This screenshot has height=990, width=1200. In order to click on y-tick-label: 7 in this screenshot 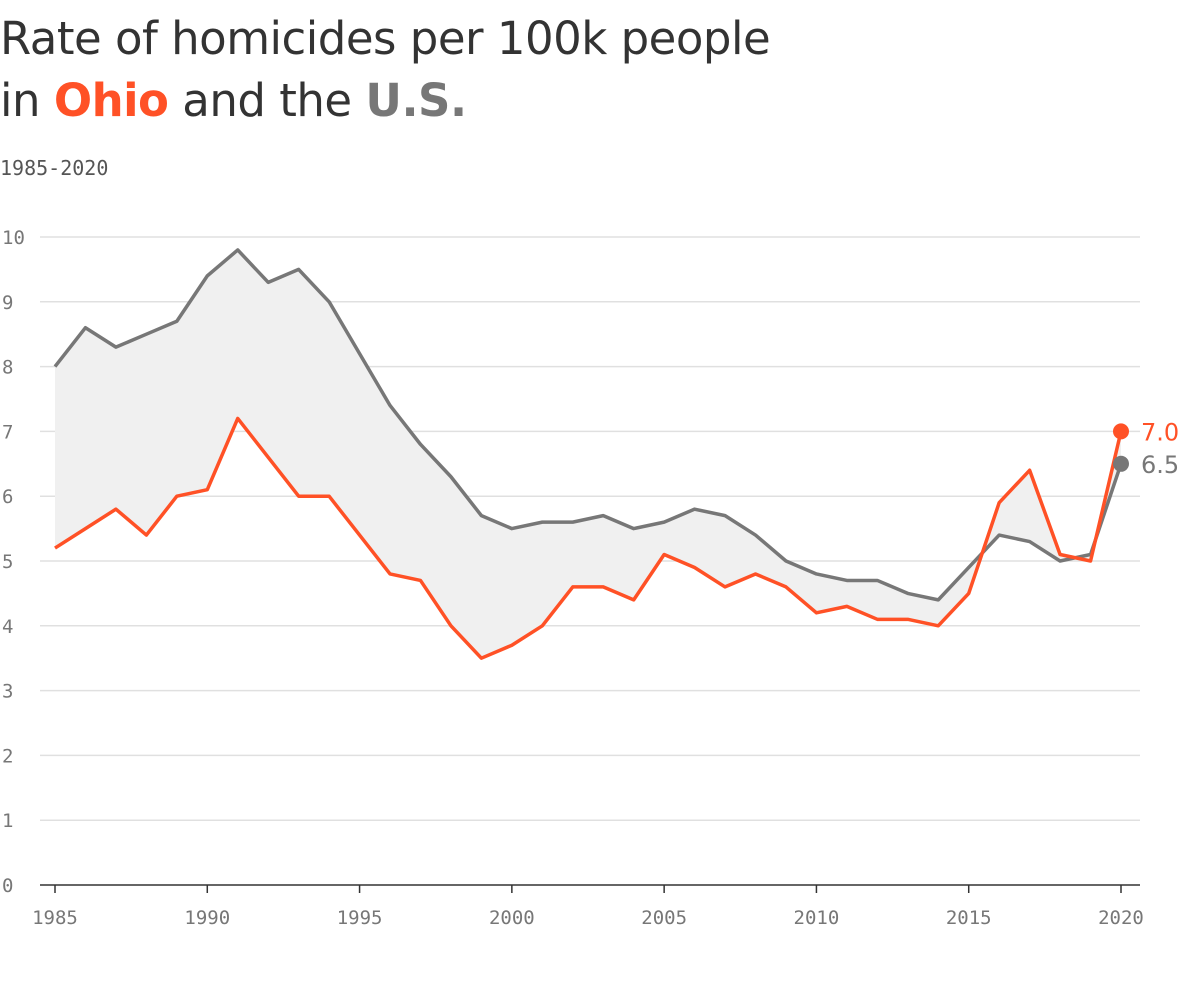, I will do `click(7, 432)`.